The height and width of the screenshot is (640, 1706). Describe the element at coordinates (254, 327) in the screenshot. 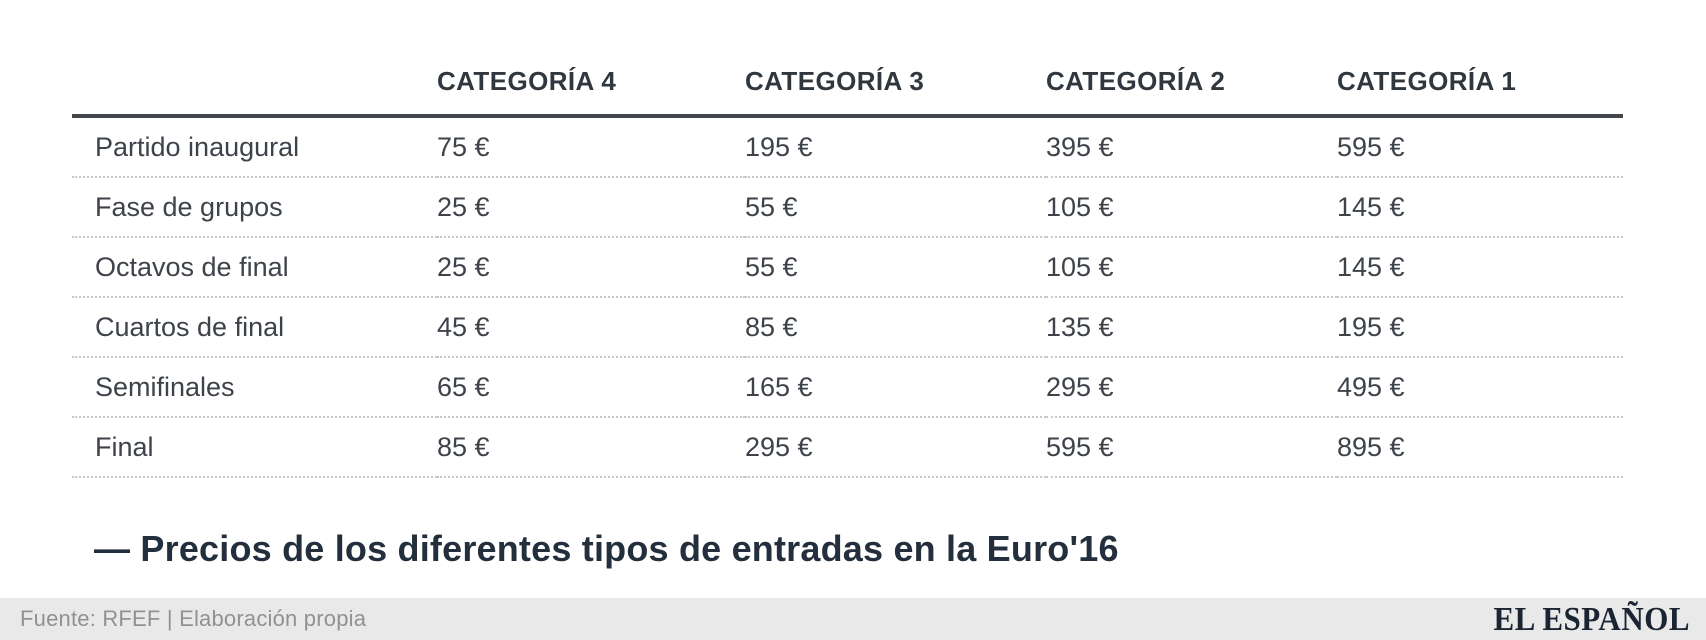

I see `row-label: Cuartos de final` at that location.